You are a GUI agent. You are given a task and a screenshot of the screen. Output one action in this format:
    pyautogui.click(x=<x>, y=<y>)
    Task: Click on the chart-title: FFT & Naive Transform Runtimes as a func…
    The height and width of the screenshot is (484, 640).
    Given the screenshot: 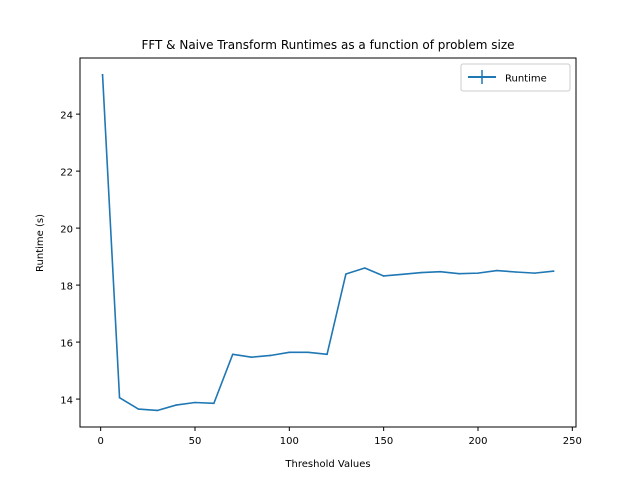 What is the action you would take?
    pyautogui.click(x=327, y=45)
    